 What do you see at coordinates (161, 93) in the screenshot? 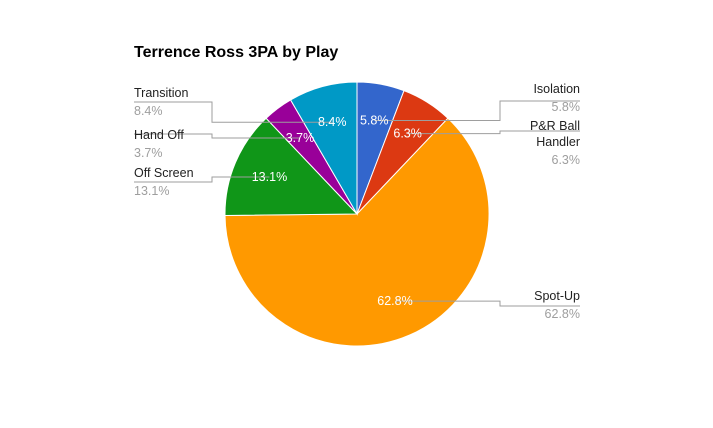
I see `slice-name-transition: Transition` at bounding box center [161, 93].